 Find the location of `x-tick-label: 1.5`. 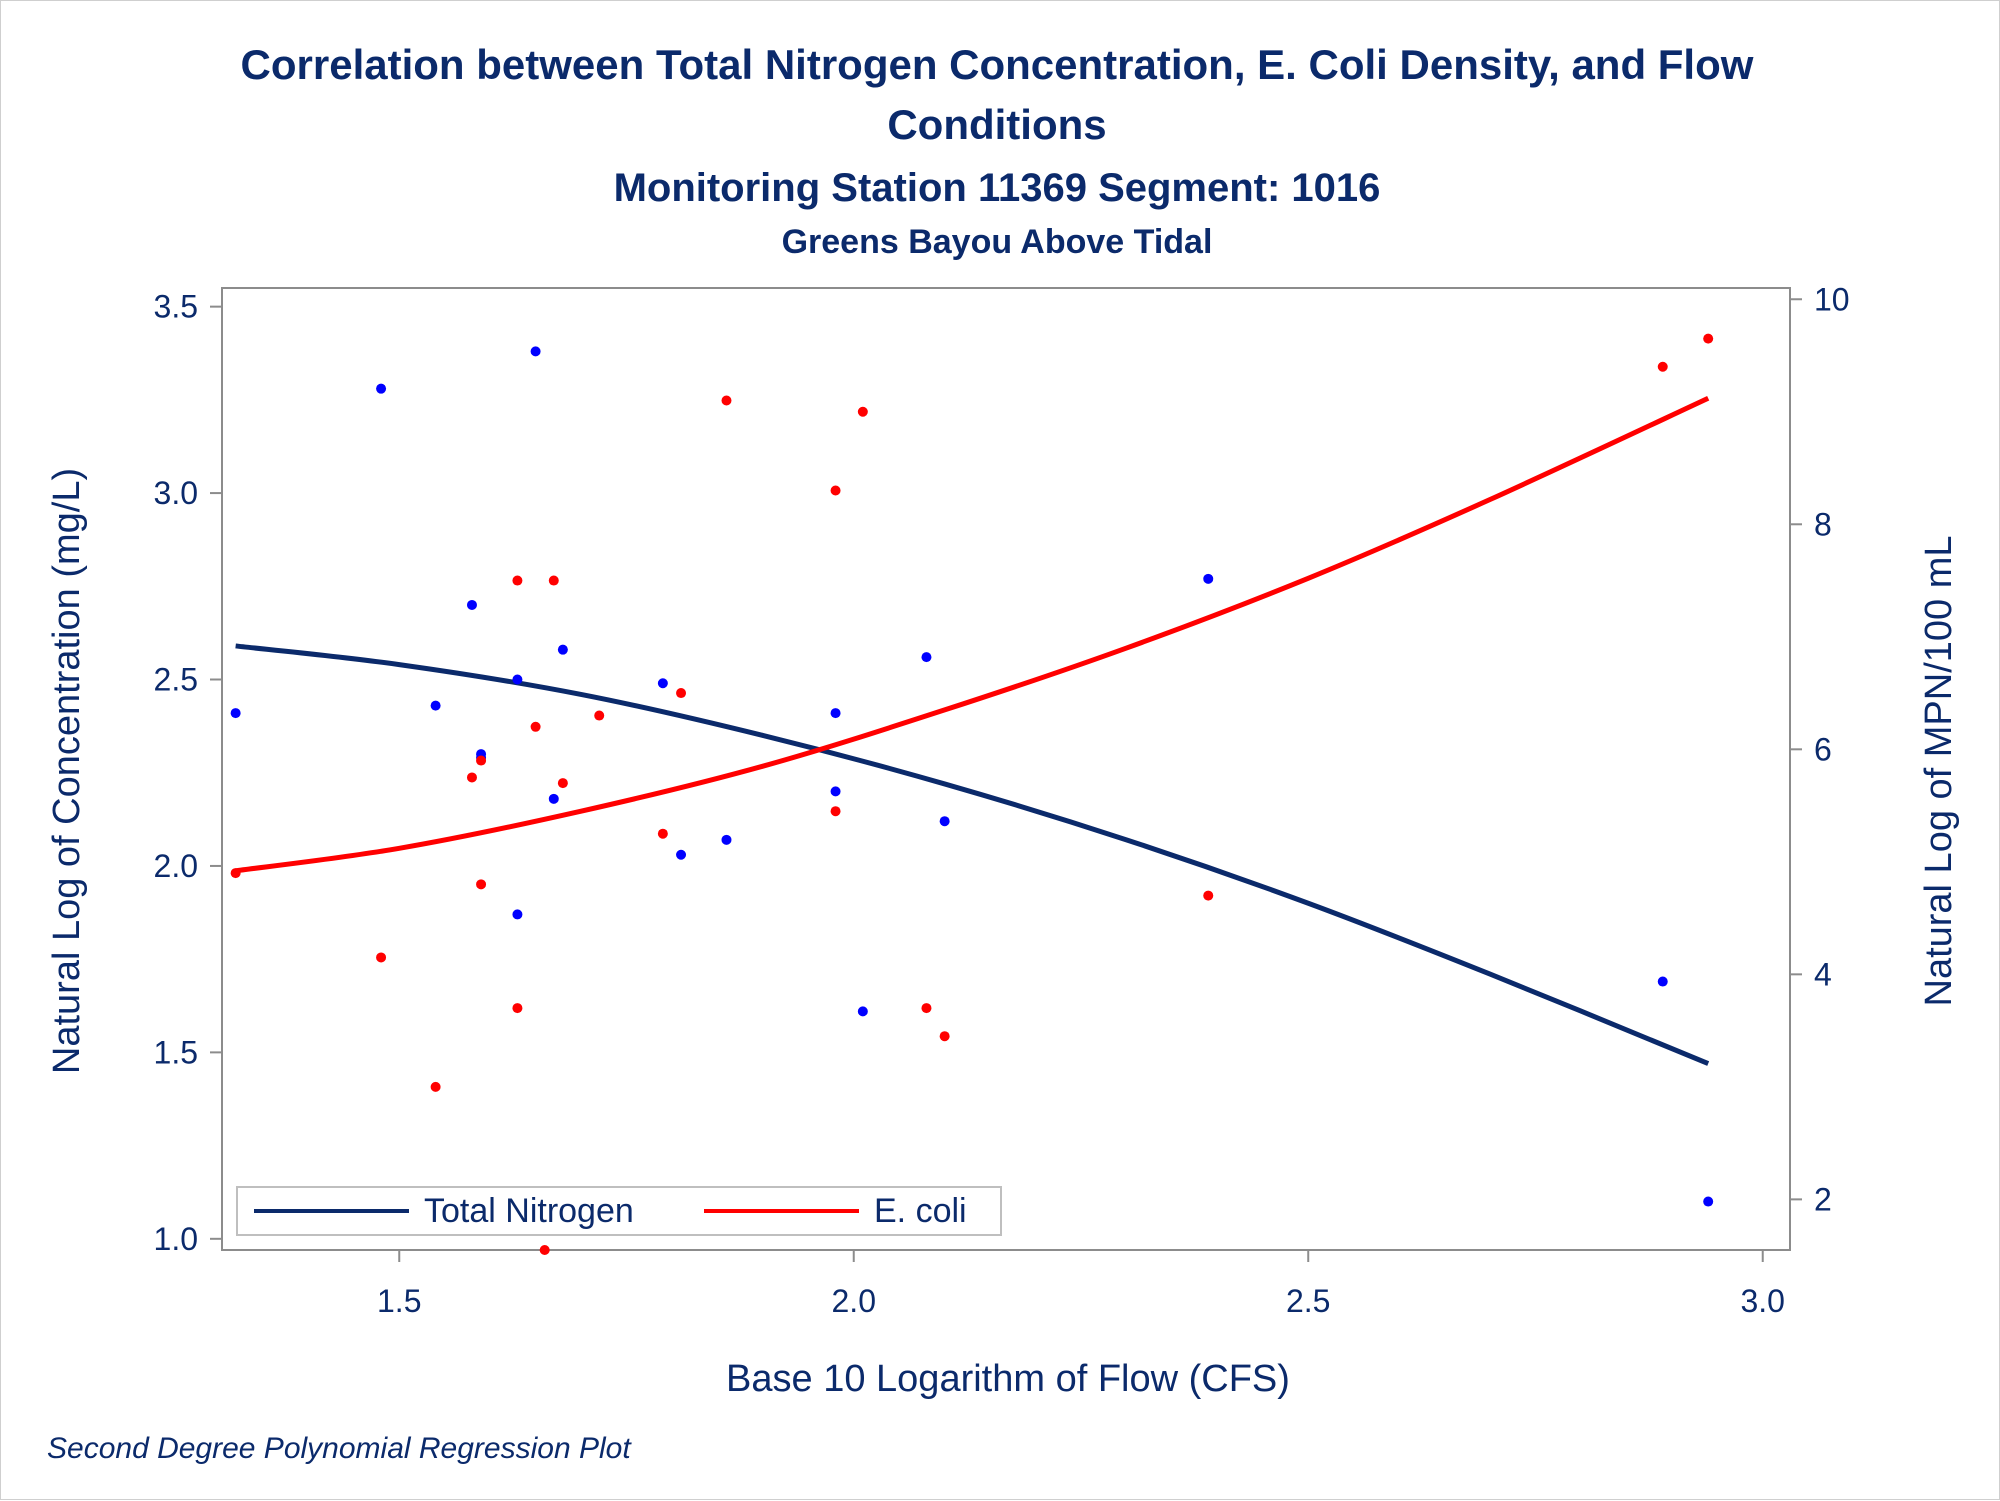

x-tick-label: 1.5 is located at coordinates (399, 1301).